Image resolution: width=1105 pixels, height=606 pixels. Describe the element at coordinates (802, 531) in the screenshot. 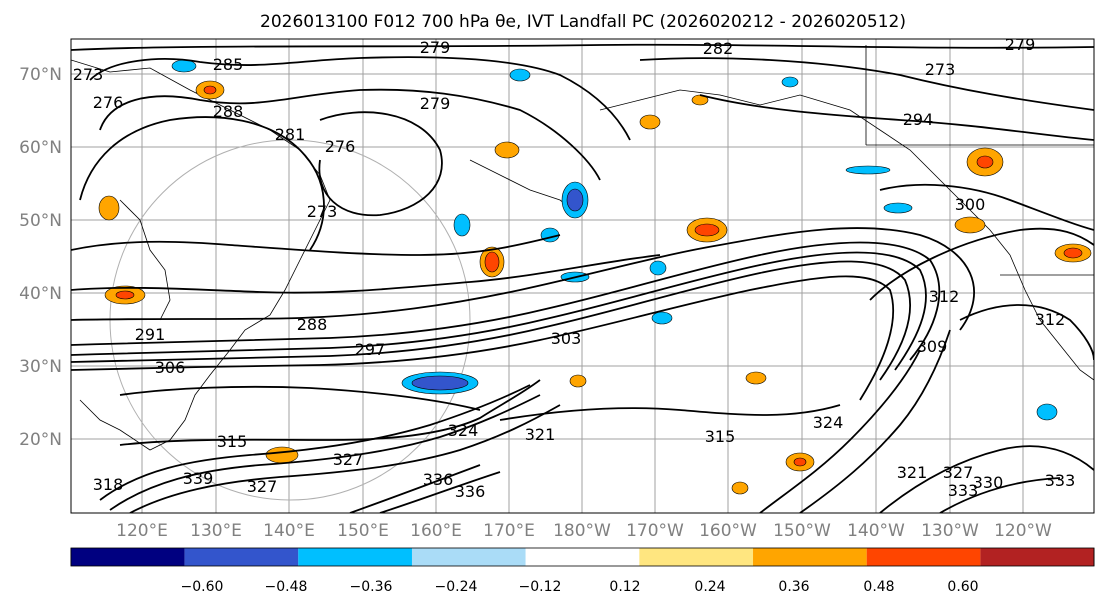

I see `lon-label: 150°W` at that location.